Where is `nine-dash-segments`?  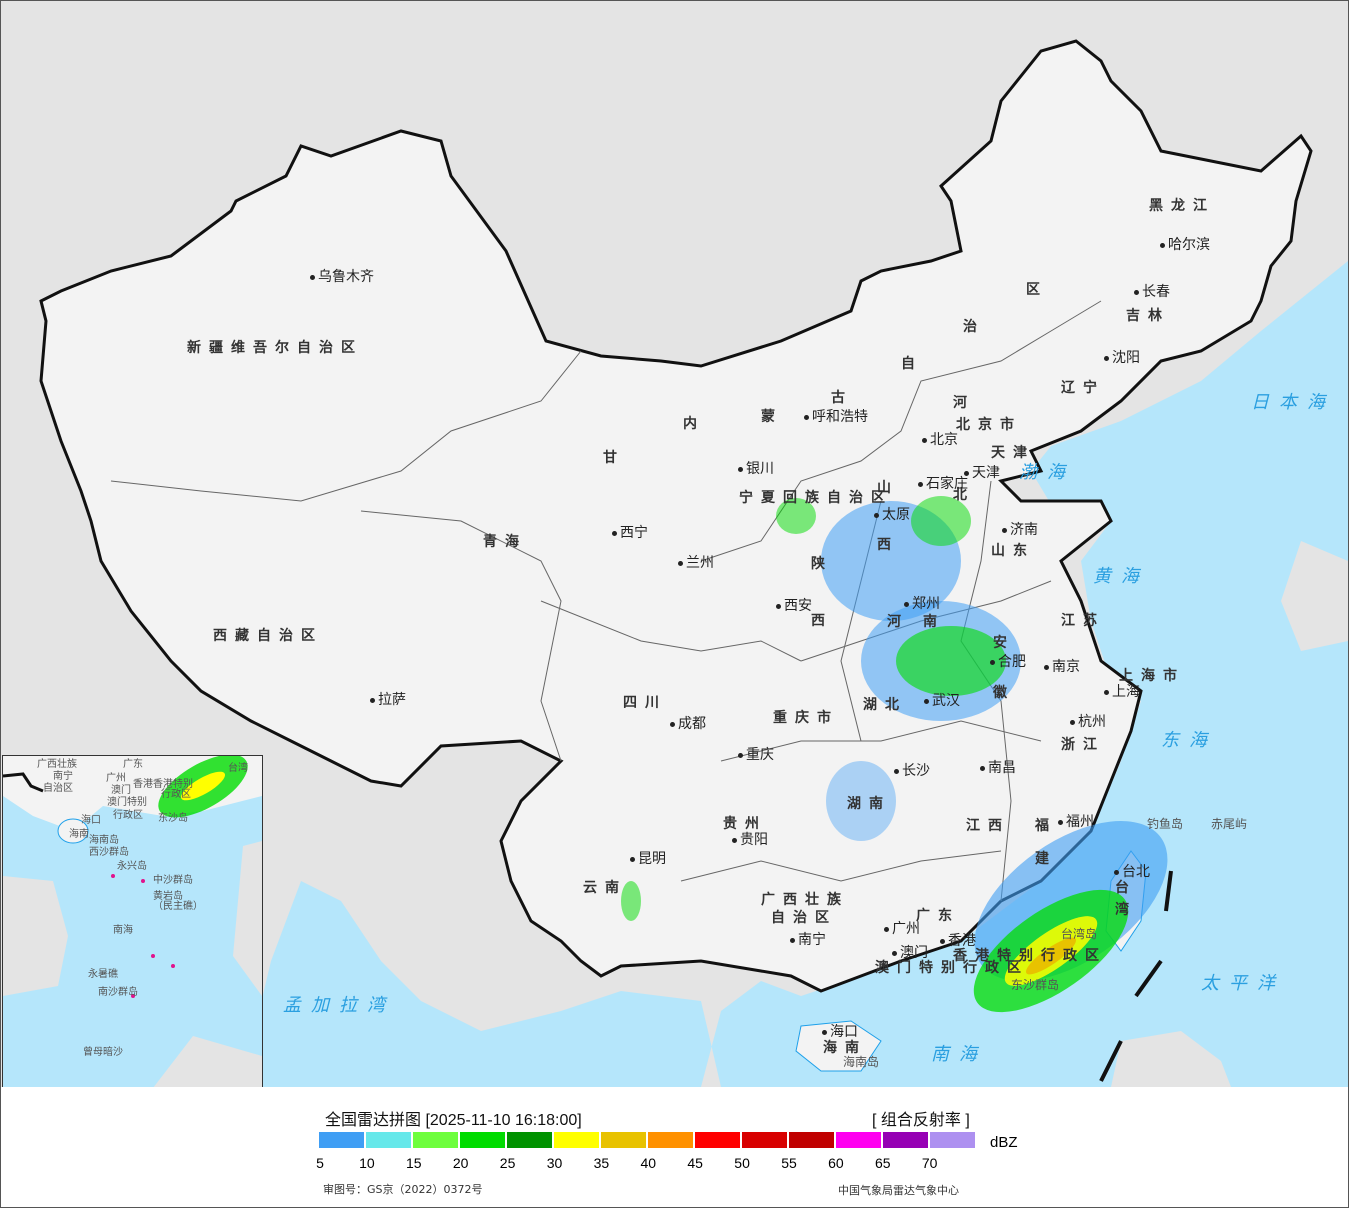
nine-dash-segments is located at coordinates (1136, 976).